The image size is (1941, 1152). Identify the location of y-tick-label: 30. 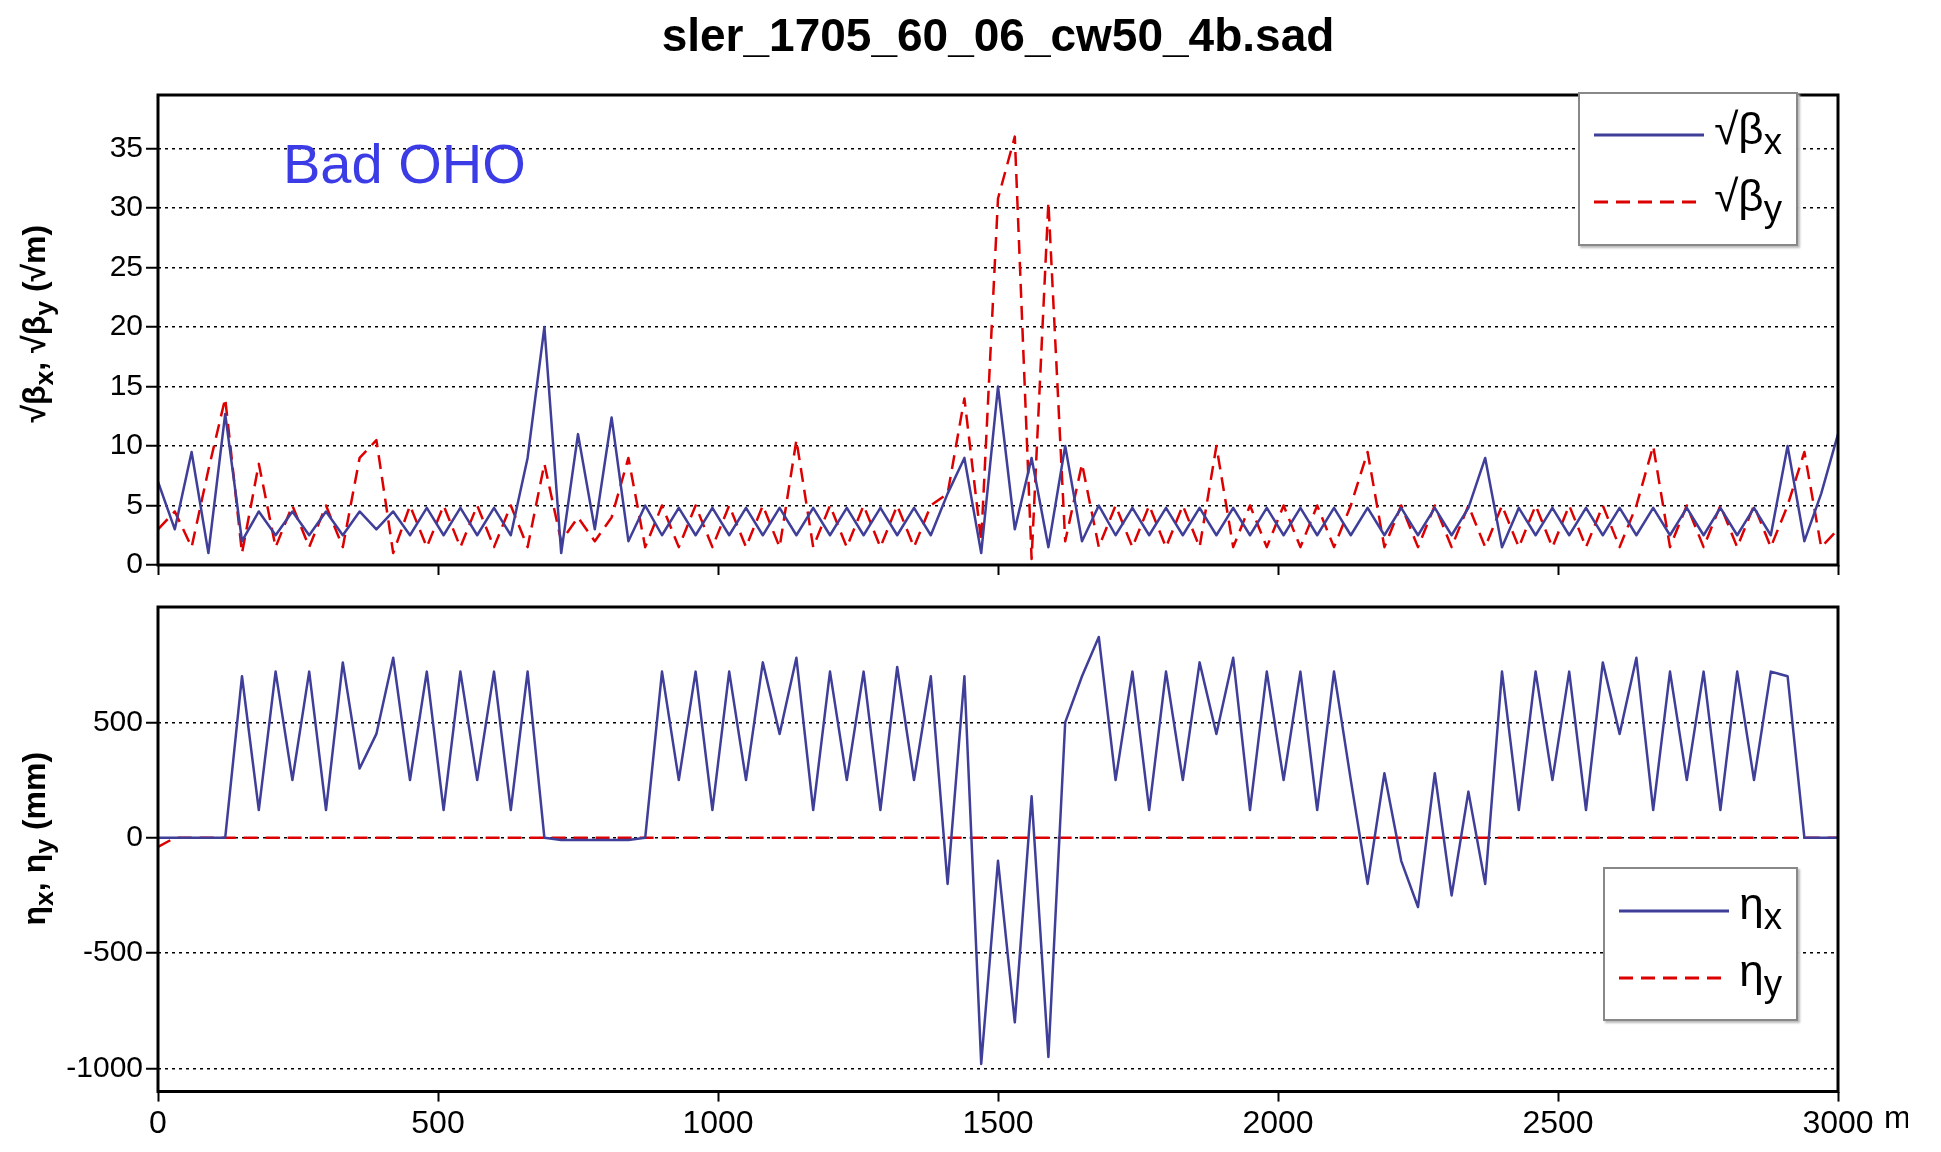
(126, 206).